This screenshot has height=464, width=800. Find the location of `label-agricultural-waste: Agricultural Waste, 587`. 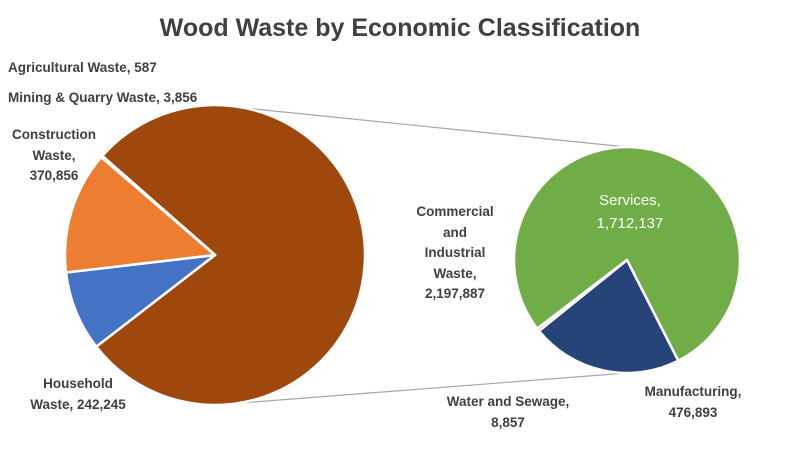

label-agricultural-waste: Agricultural Waste, 587 is located at coordinates (82, 67).